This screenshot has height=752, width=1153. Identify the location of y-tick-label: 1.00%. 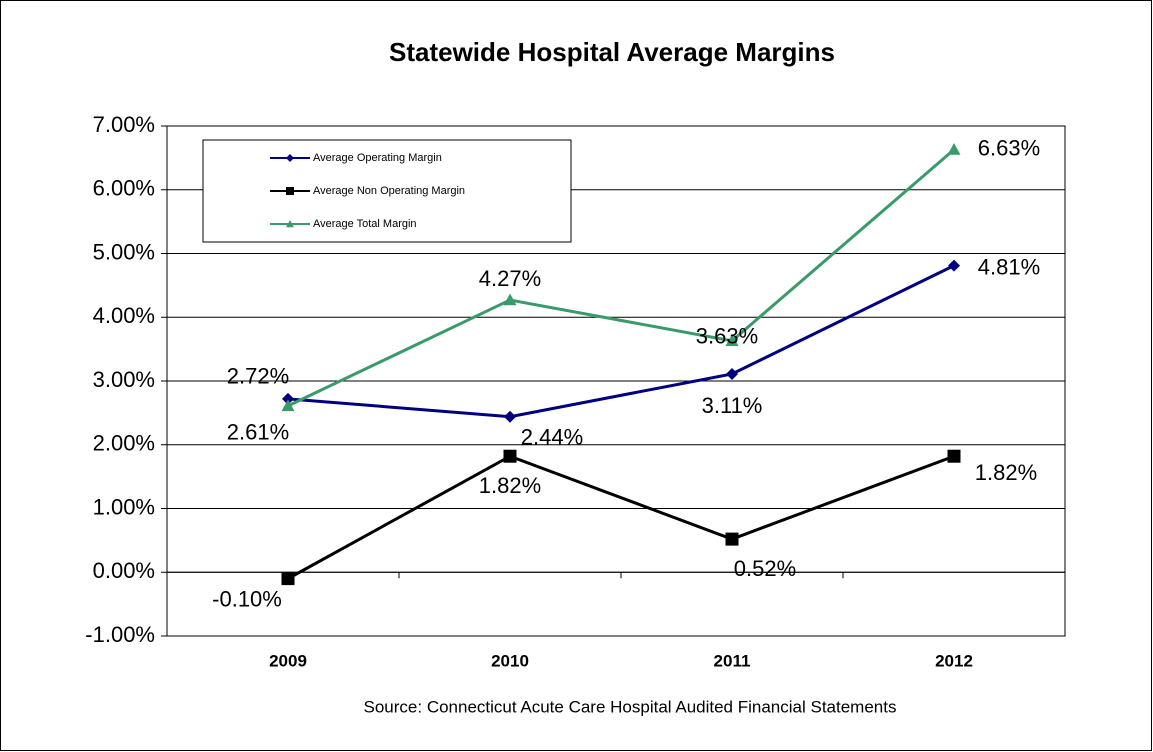
(124, 506).